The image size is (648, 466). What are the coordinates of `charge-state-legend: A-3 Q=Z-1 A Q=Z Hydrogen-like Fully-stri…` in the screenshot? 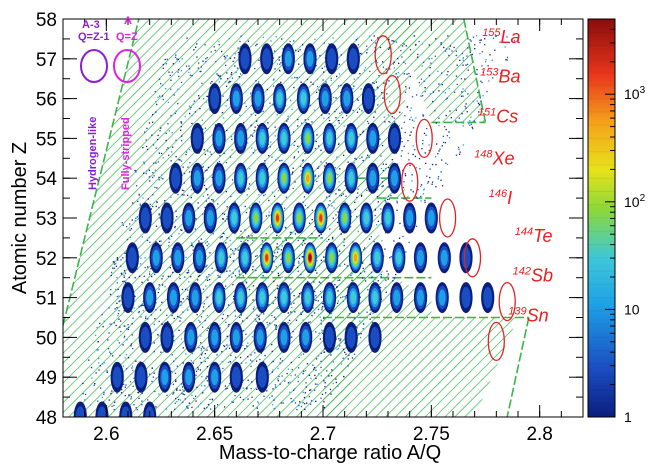 It's located at (109, 102).